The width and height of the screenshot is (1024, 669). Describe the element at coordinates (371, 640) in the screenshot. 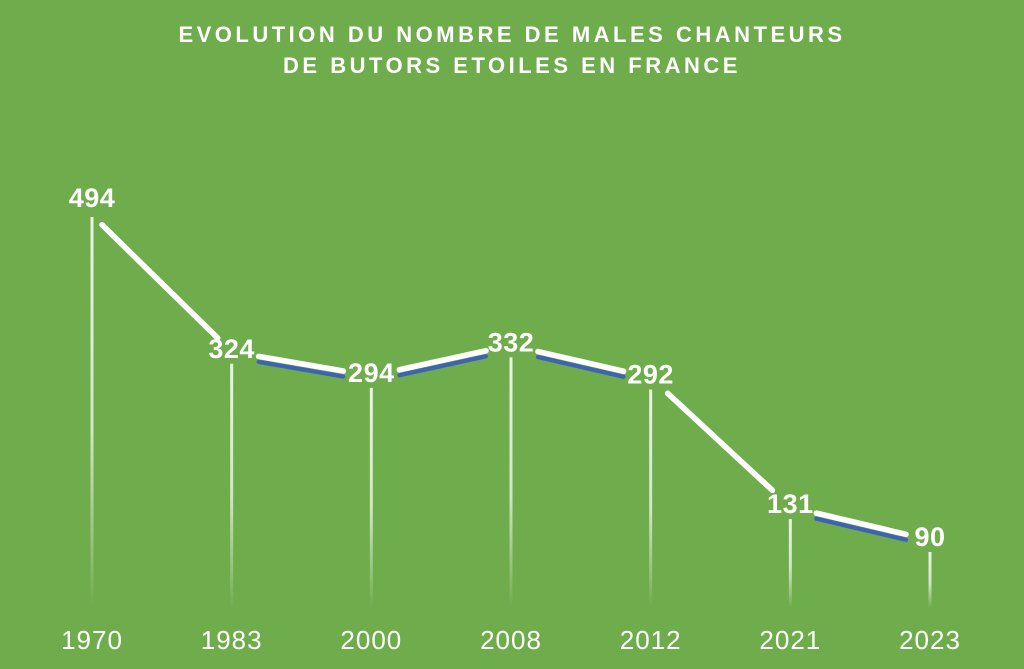

I see `x-axis-label: 2000` at that location.